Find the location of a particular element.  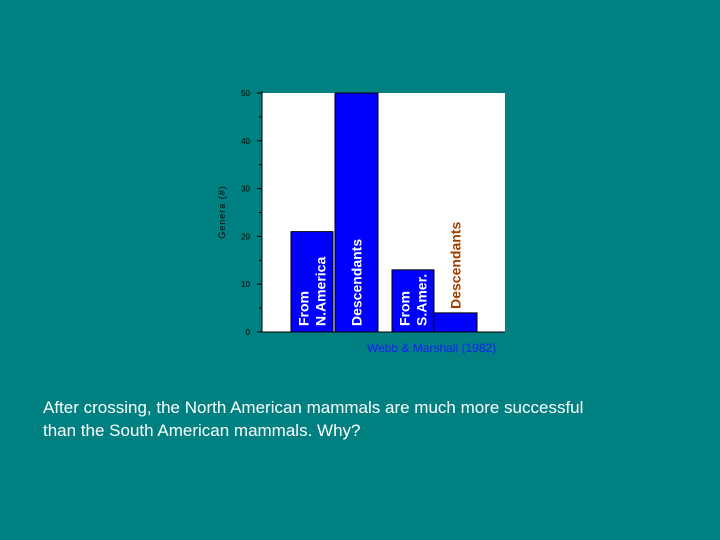

bar-1-label-line-1: From is located at coordinates (303, 308).